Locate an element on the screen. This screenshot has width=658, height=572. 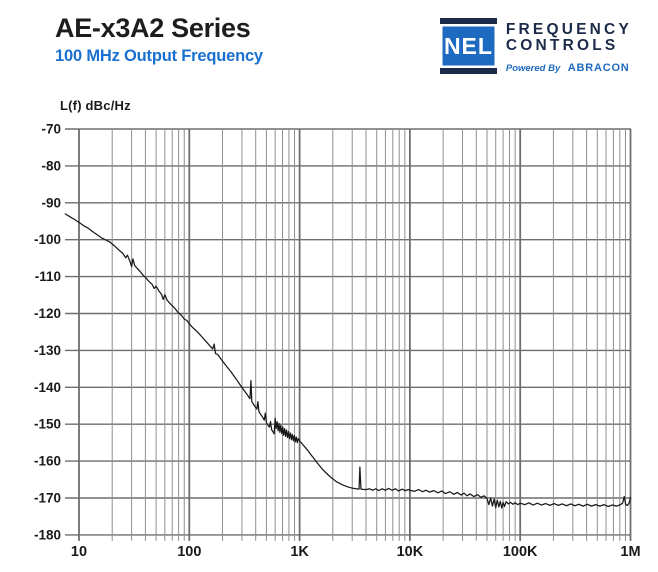
y-tick-label: -170 is located at coordinates (47, 498).